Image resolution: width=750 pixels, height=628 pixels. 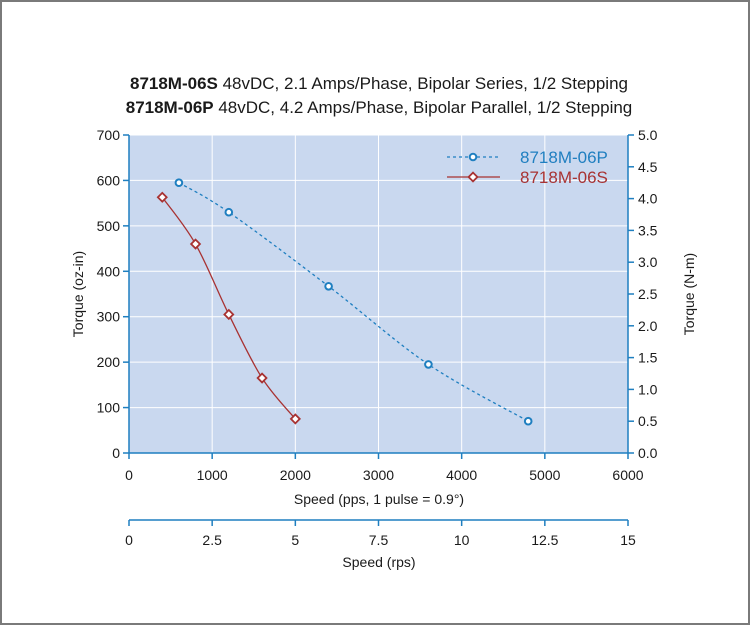 I want to click on y-tick-label: 500, so click(x=109, y=226).